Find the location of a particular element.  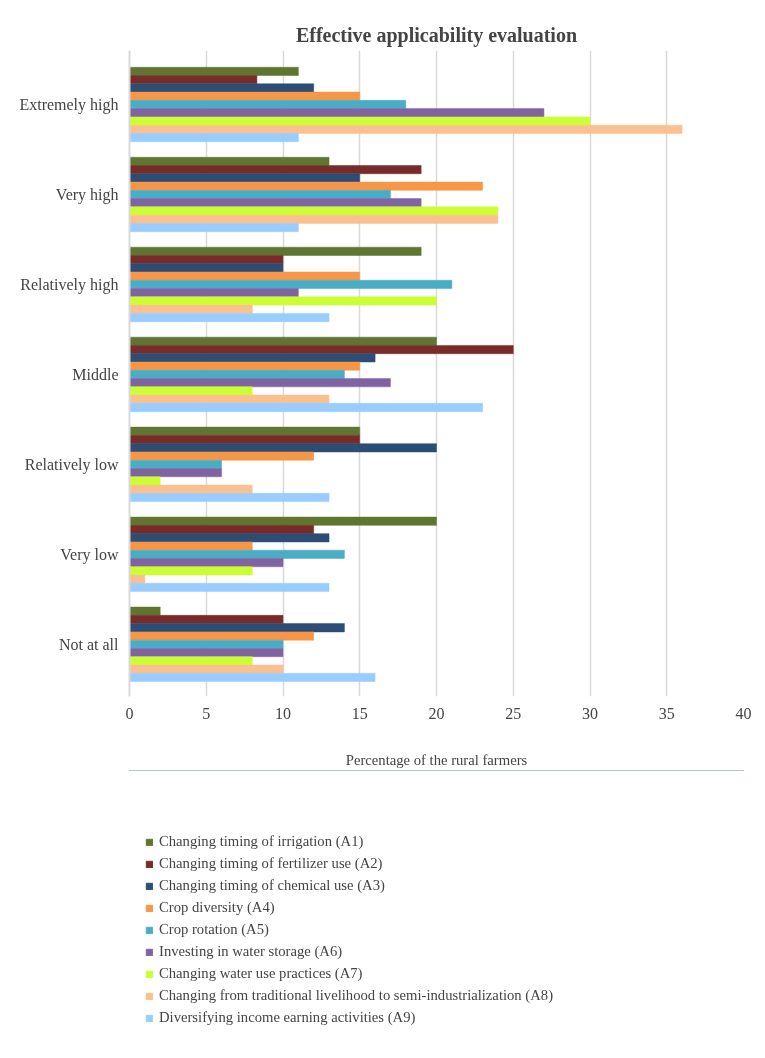

legend-label: Changing timing of fertilizer use (A2) is located at coordinates (271, 863).